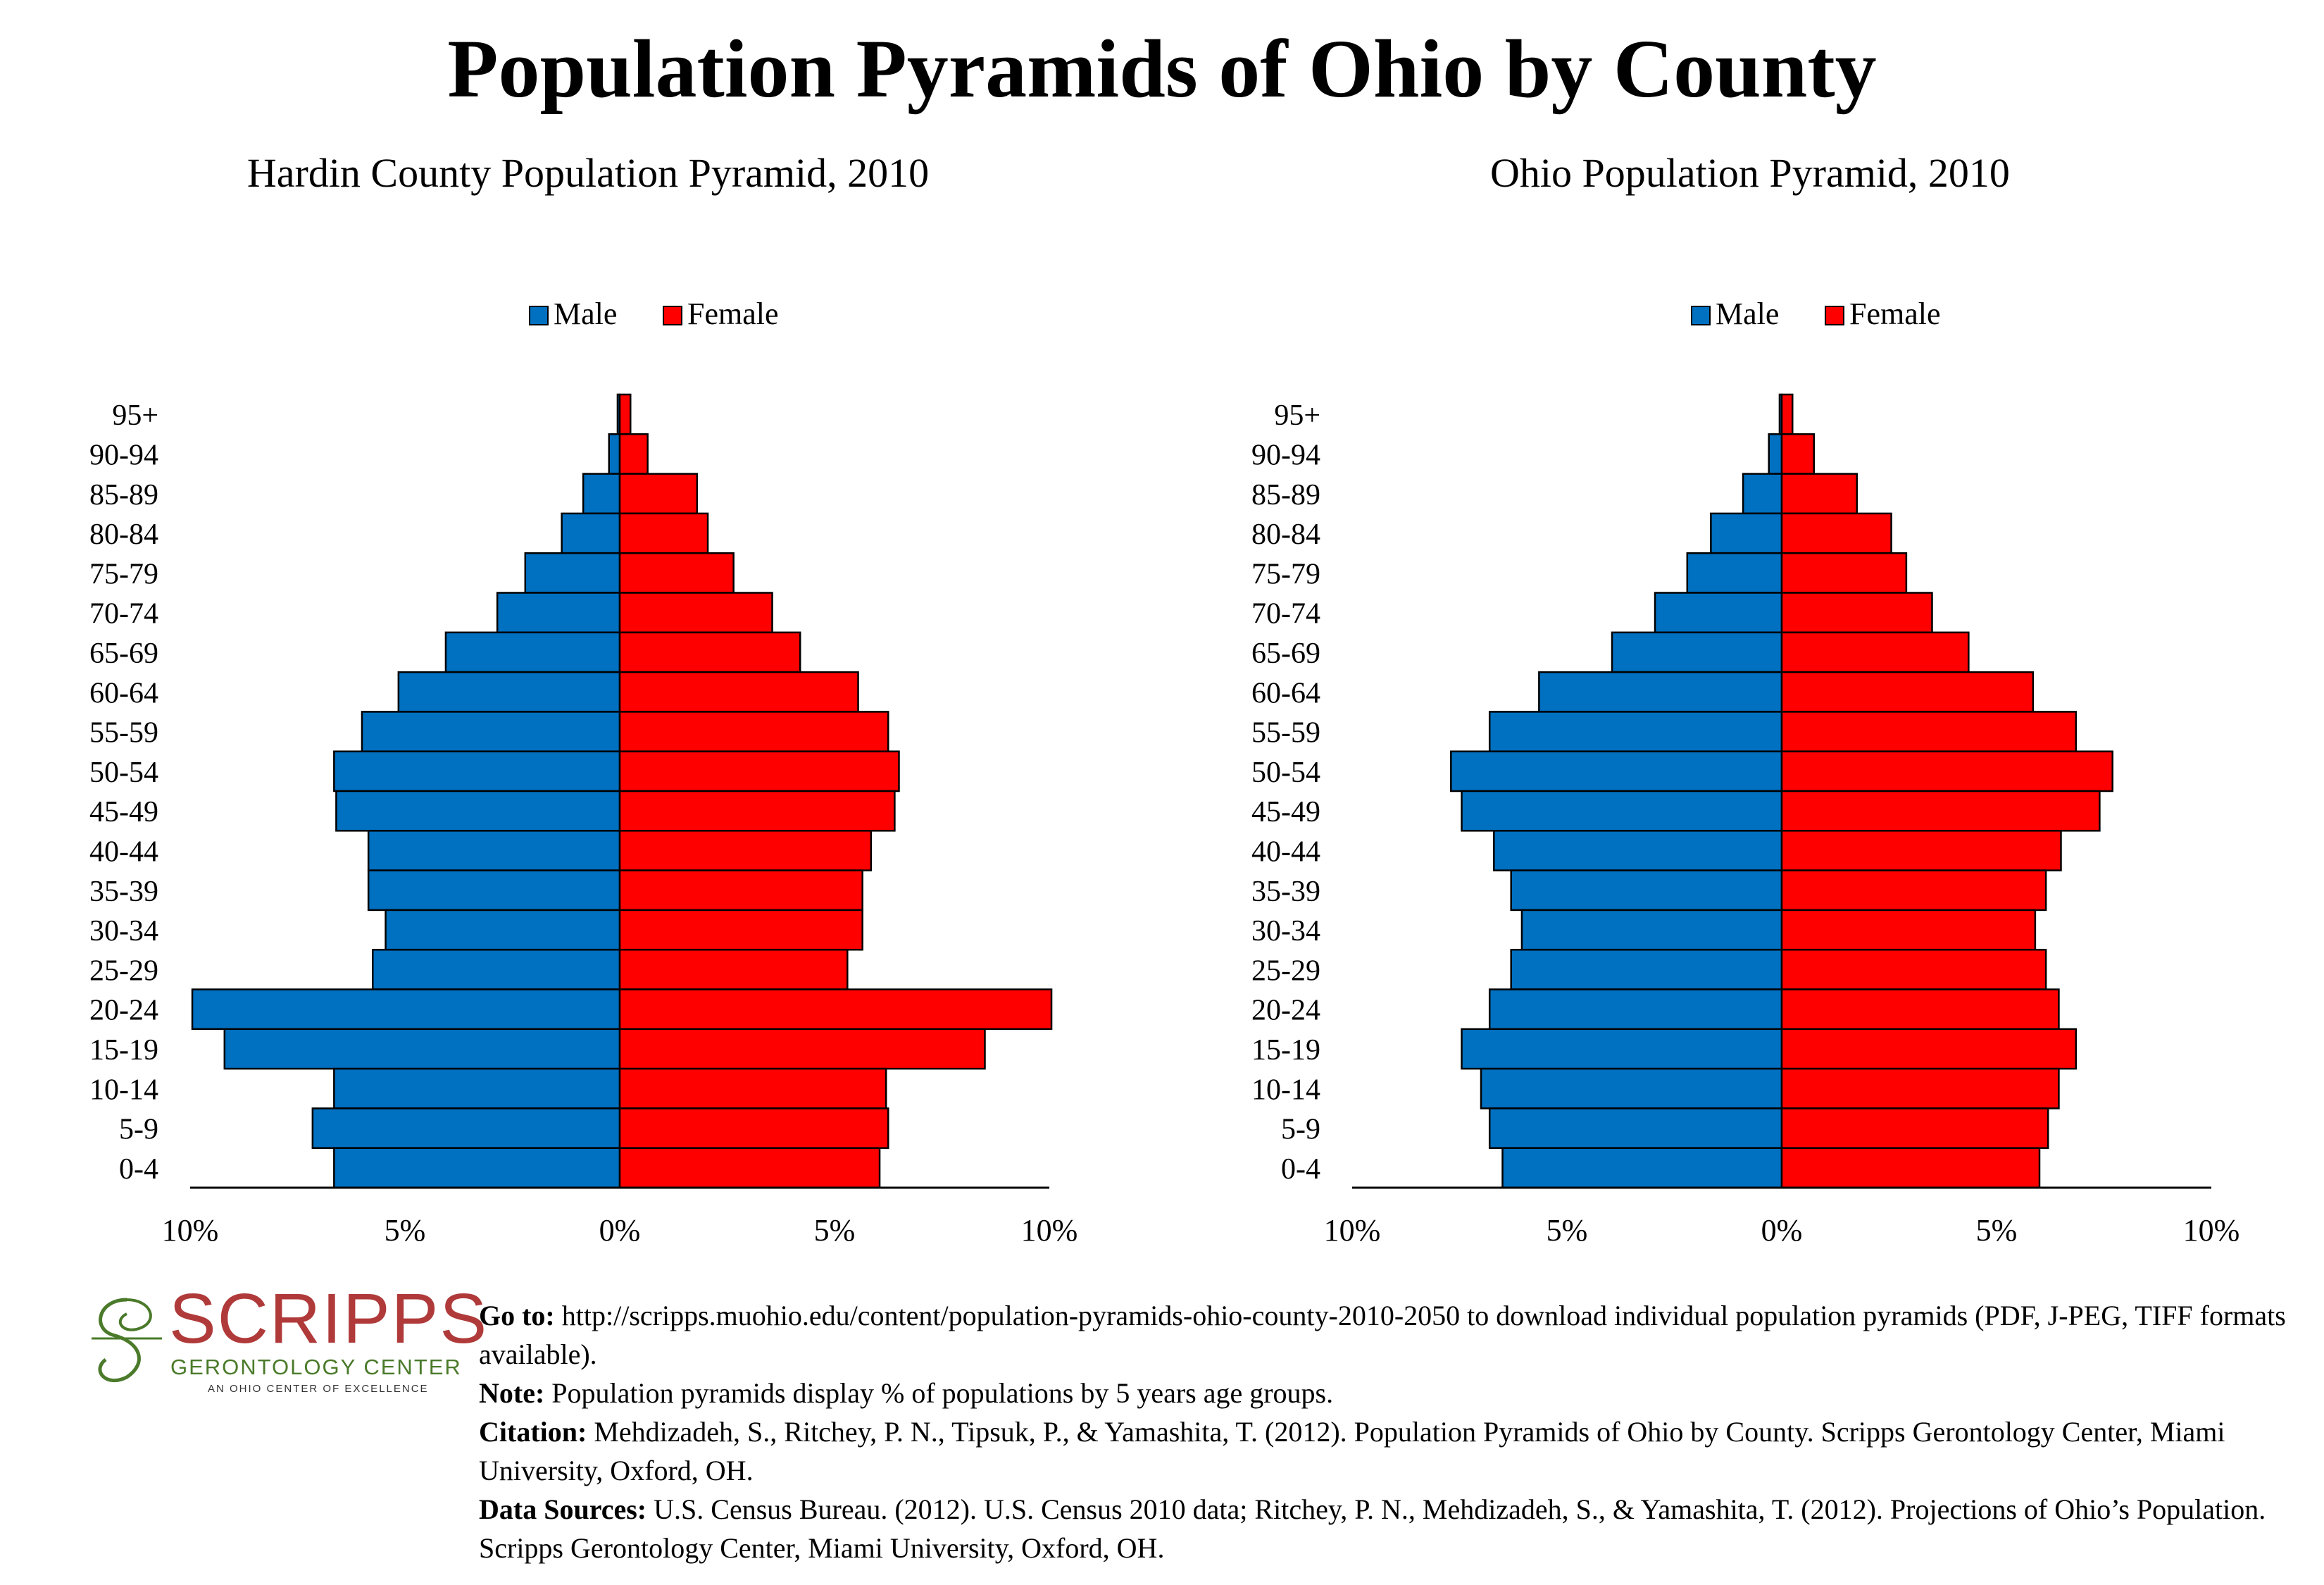 Image resolution: width=2324 pixels, height=1585 pixels. I want to click on sources-label: Data Sources:, so click(563, 1509).